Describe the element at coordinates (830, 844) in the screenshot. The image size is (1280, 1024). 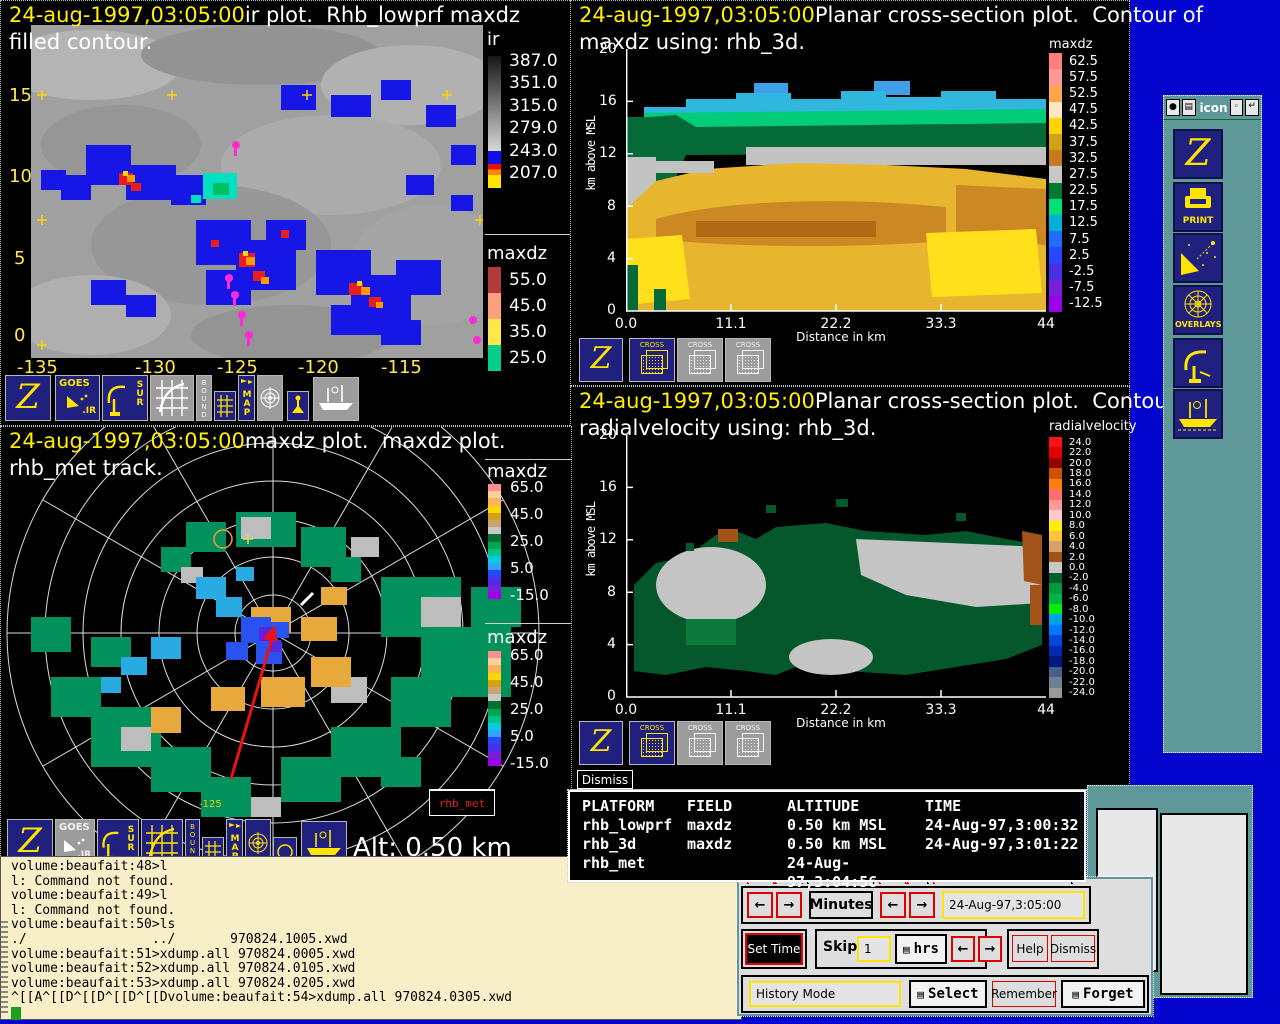
I see `table-row: rhb_3d maxdz 0.50 km MSL 24-Aug-97,3:01:22` at that location.